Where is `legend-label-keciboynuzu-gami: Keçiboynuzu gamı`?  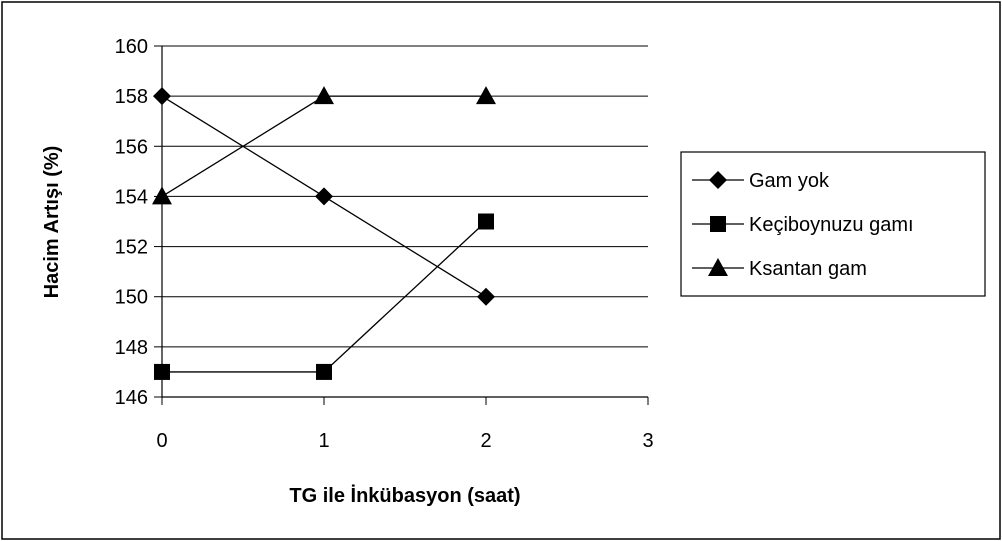
legend-label-keciboynuzu-gami: Keçiboynuzu gamı is located at coordinates (831, 225).